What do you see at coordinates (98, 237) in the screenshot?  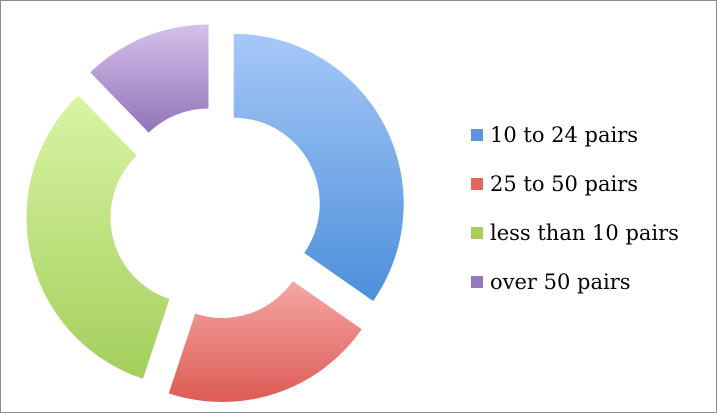 I see `slice-less-than-10-pairs` at bounding box center [98, 237].